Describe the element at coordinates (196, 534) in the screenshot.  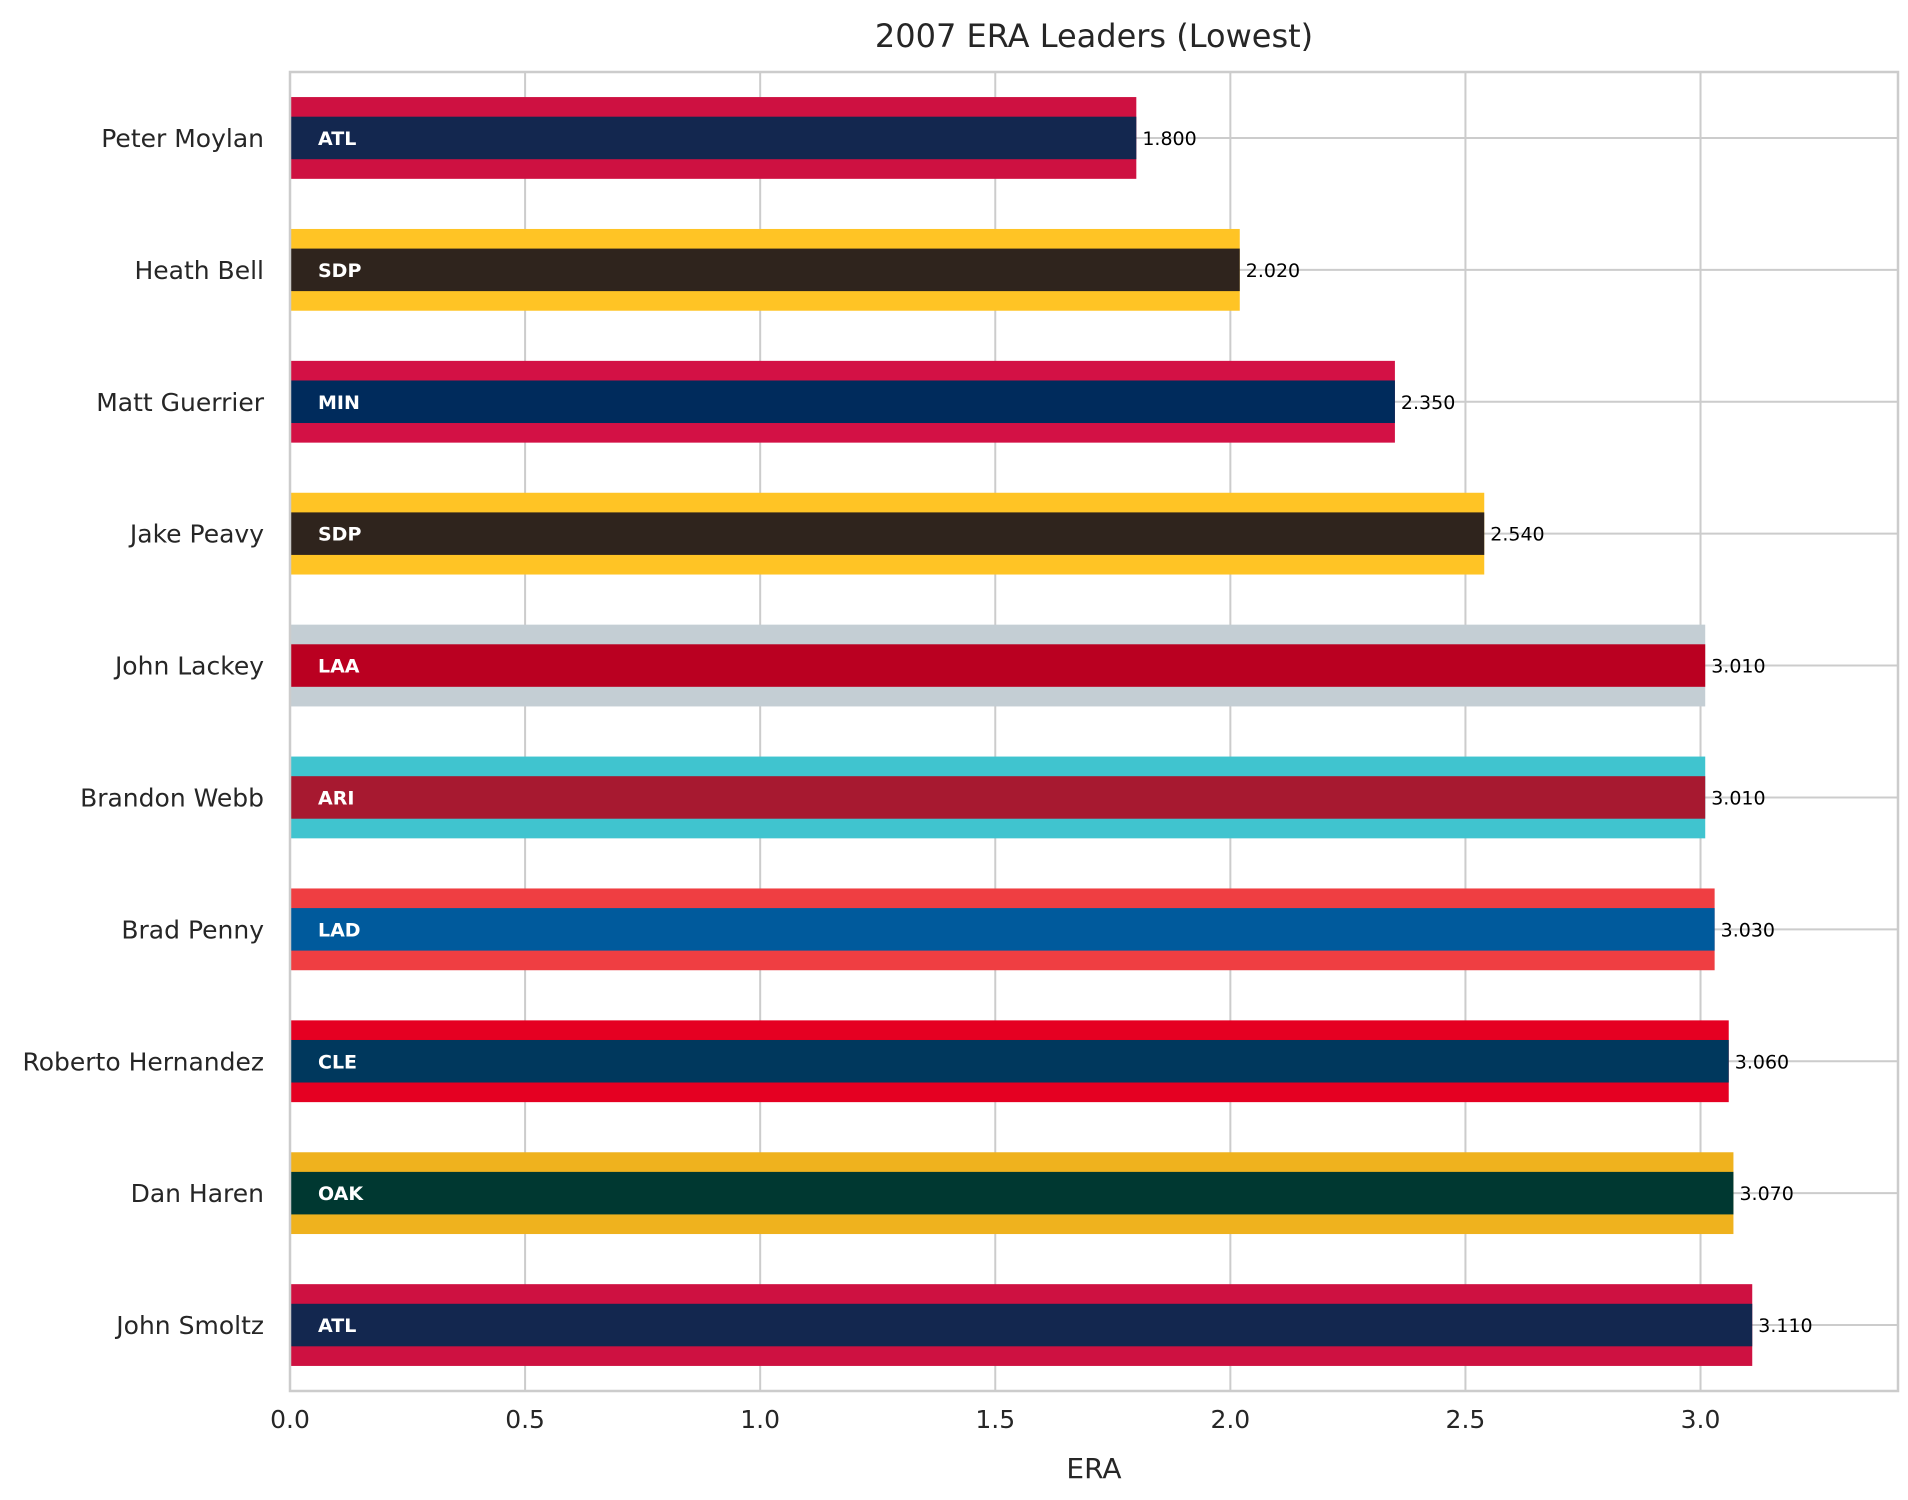
I see `player-label: Jake Peavy` at that location.